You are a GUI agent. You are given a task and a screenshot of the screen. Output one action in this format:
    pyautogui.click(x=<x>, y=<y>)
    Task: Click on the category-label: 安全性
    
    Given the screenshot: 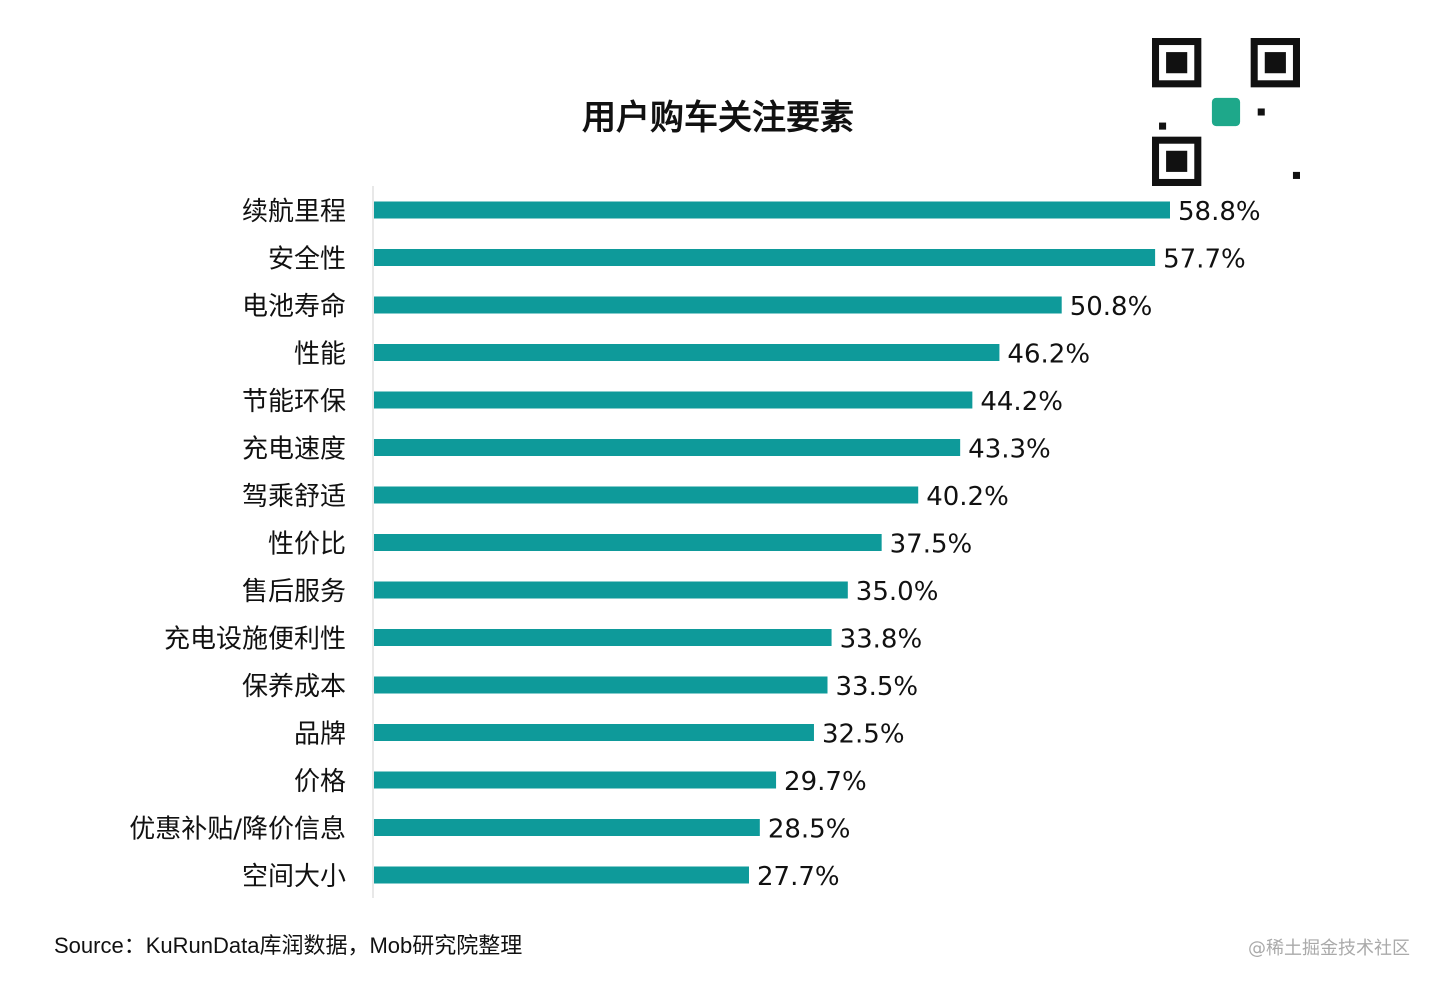 What is the action you would take?
    pyautogui.click(x=307, y=260)
    